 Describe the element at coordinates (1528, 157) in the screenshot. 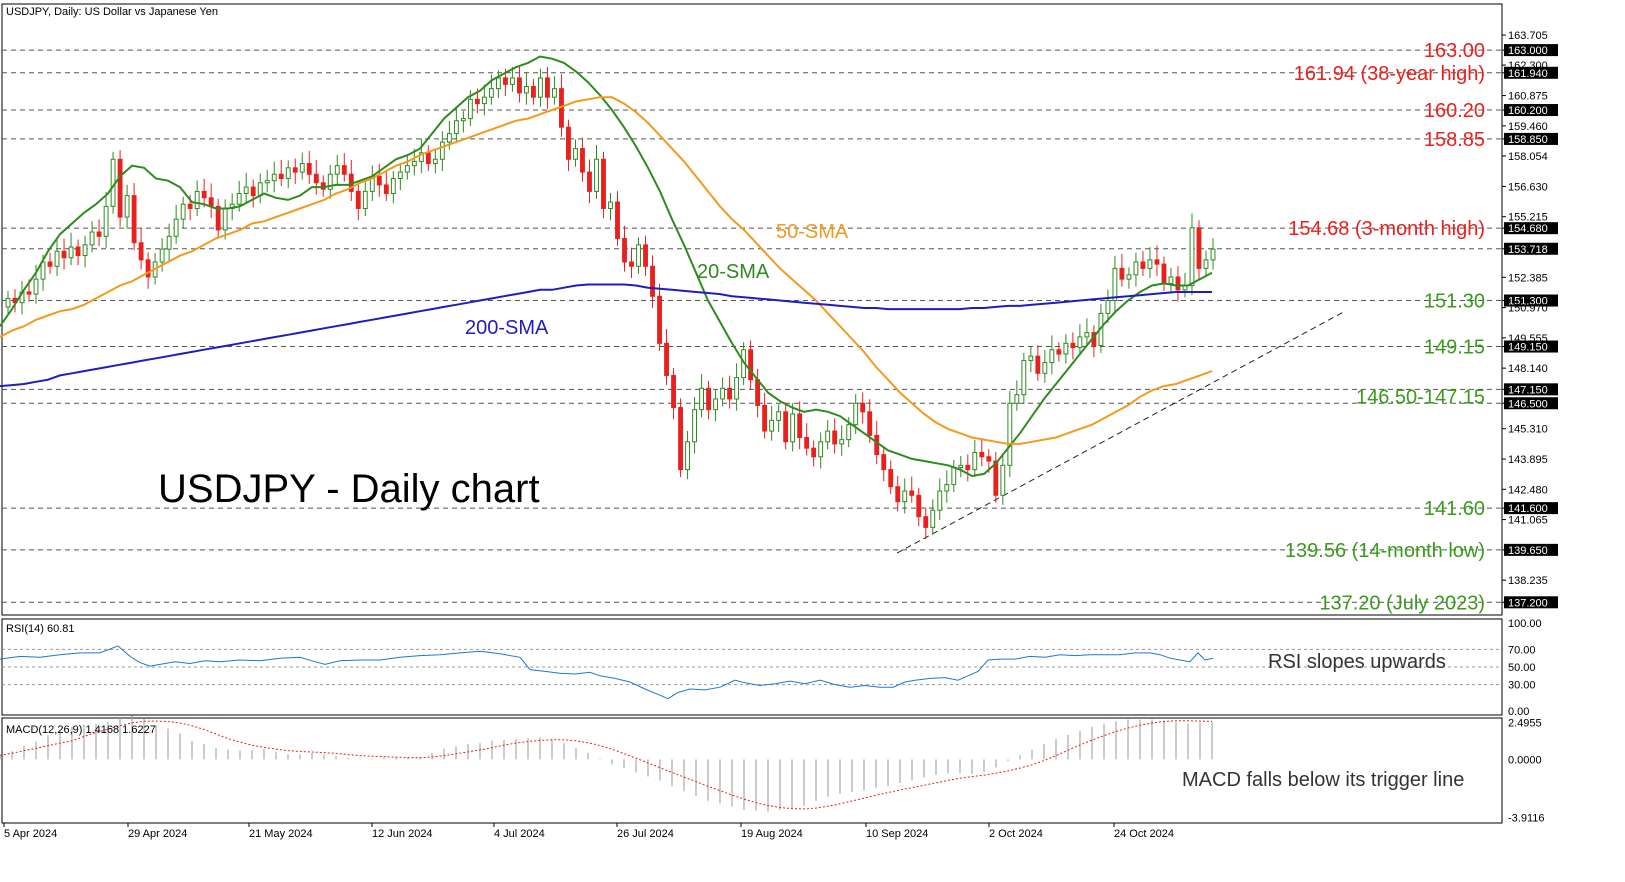

I see `price-label: 158.054` at that location.